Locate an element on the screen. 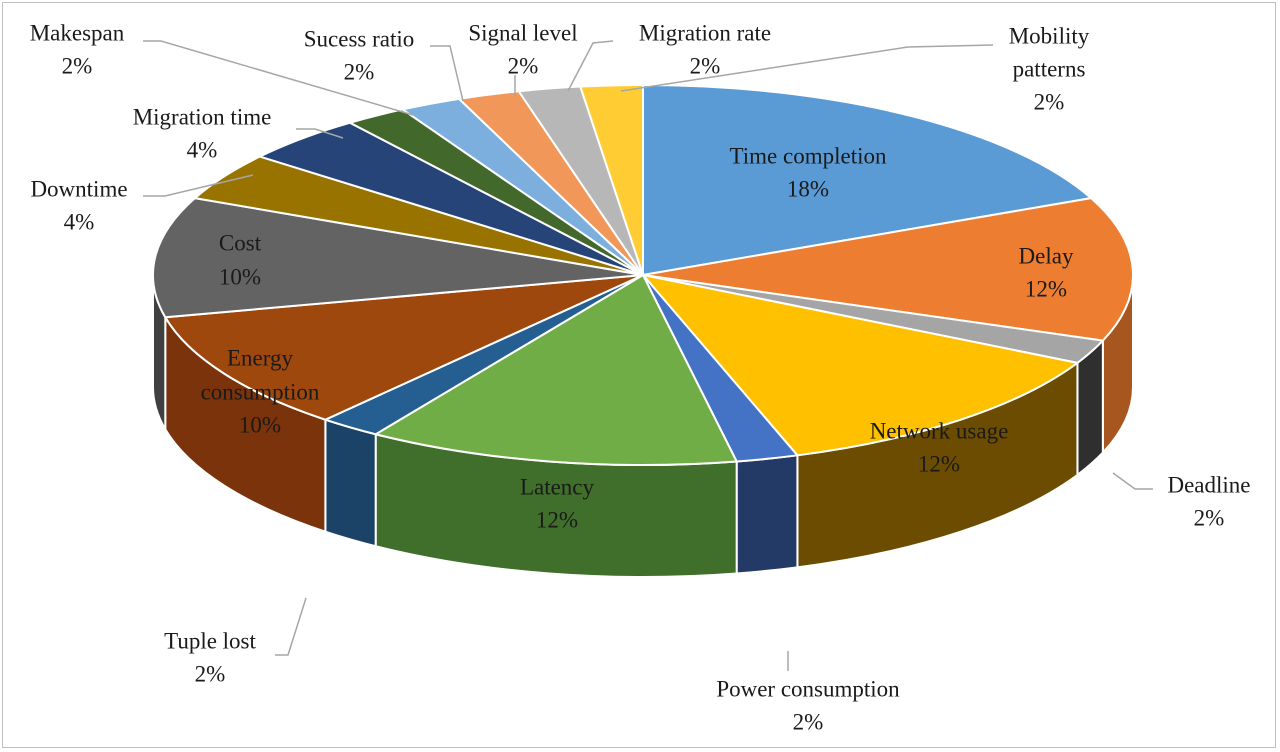 The width and height of the screenshot is (1280, 752). data-label-pct-delay: 12% is located at coordinates (1046, 288).